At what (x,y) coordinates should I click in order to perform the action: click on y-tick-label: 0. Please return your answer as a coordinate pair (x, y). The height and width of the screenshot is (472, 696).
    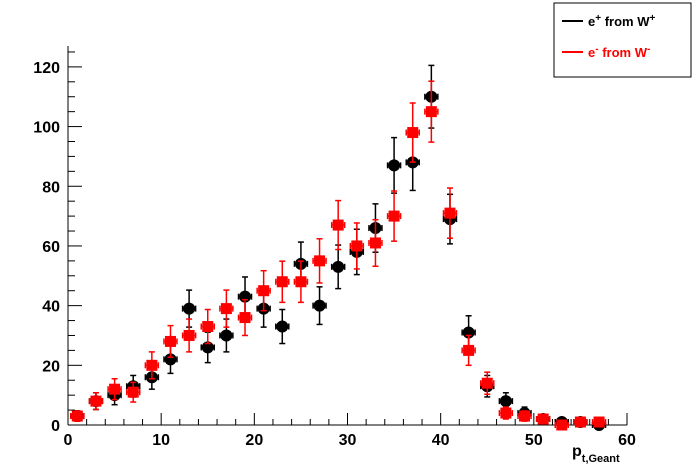
    Looking at the image, I should click on (55, 426).